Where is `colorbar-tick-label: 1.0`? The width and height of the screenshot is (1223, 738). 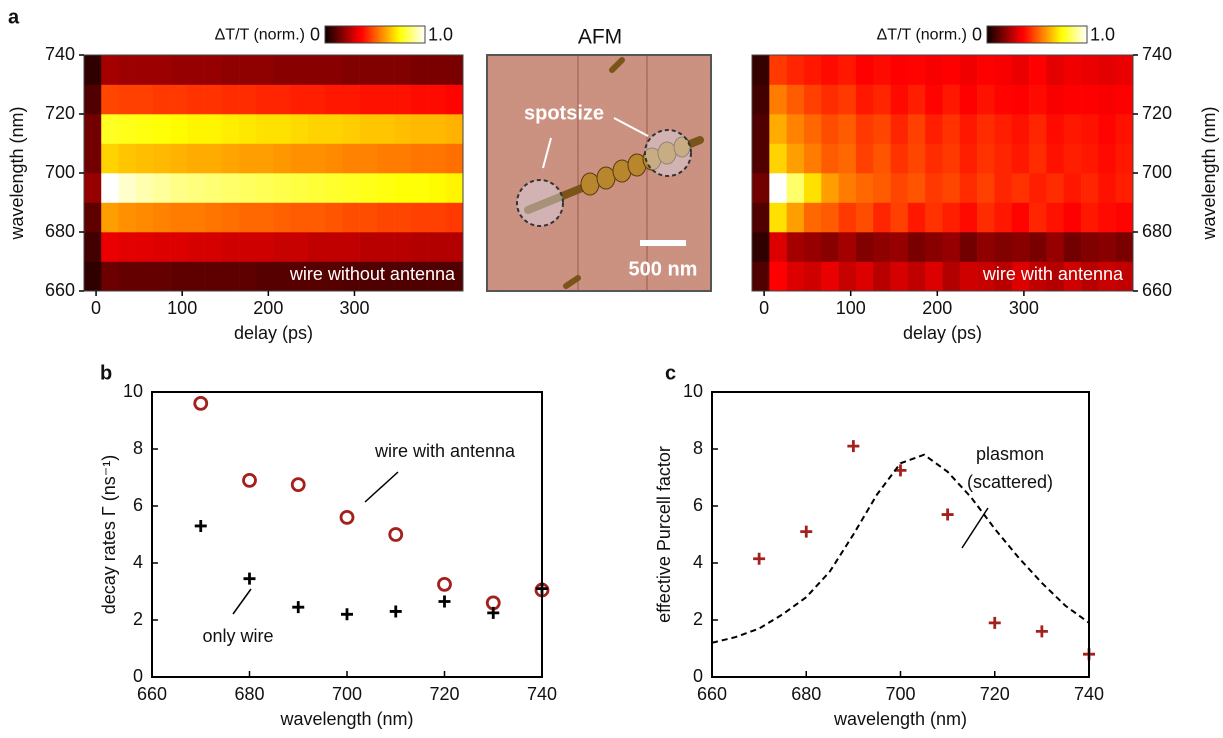 colorbar-tick-label: 1.0 is located at coordinates (1102, 34).